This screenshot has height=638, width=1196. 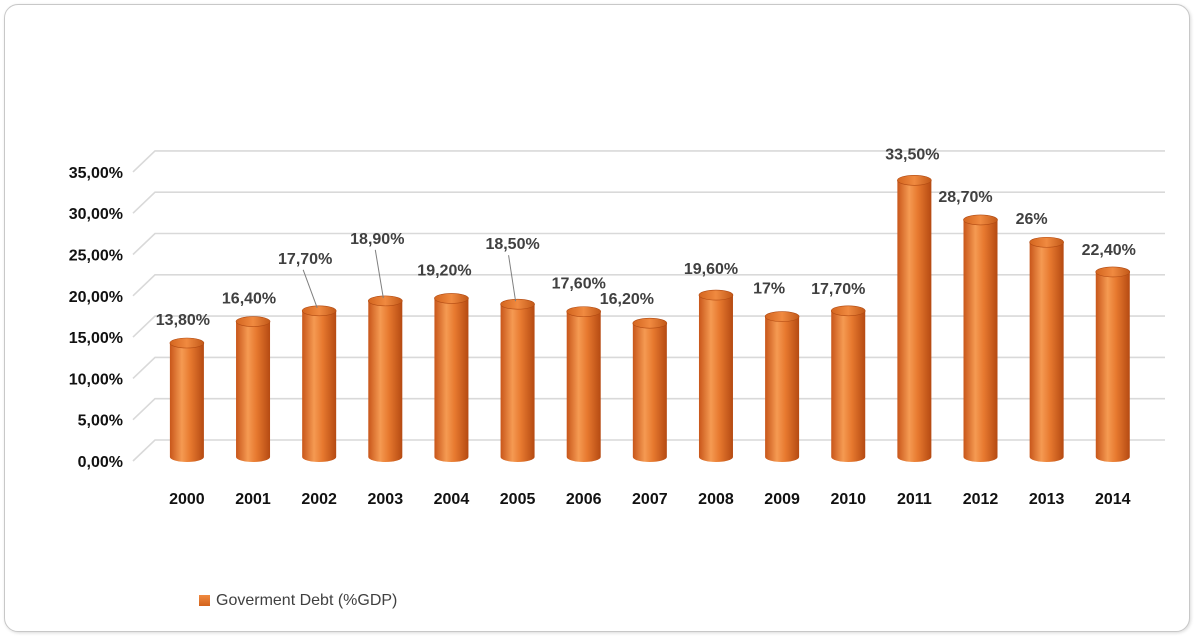 What do you see at coordinates (100, 421) in the screenshot?
I see `y-tick-label: 5,00%` at bounding box center [100, 421].